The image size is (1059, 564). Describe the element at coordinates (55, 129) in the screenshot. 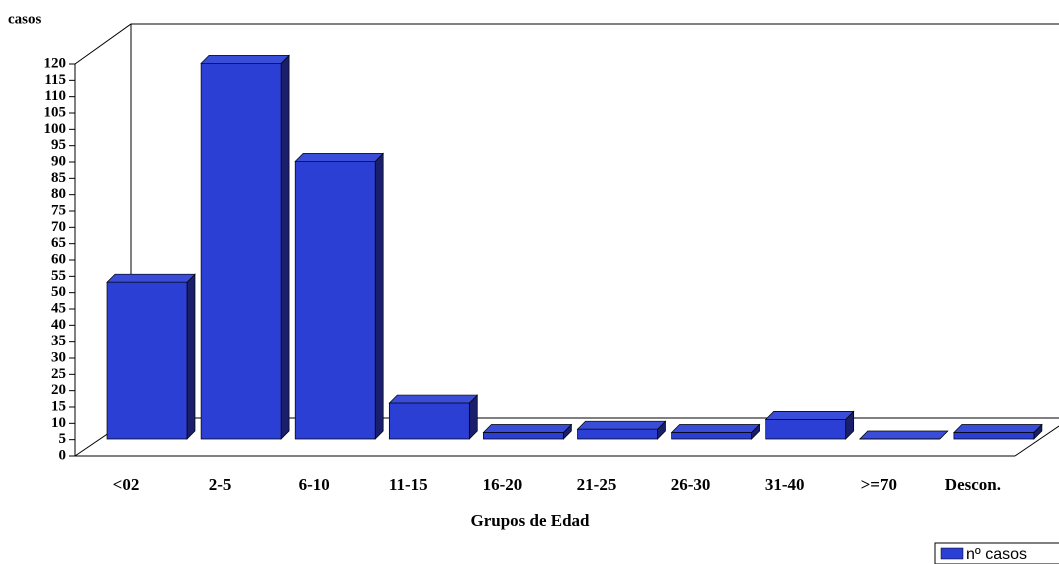

I see `y-tick-label: 100` at that location.